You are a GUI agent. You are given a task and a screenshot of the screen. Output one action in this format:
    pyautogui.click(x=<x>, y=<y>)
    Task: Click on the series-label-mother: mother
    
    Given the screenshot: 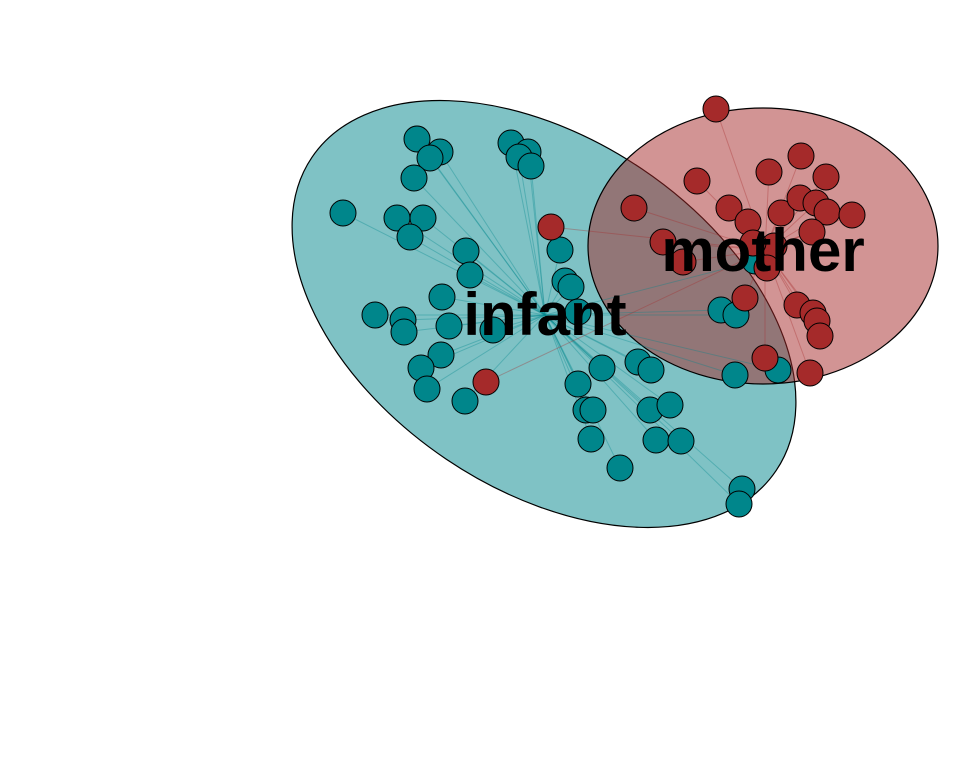 What is the action you would take?
    pyautogui.click(x=762, y=250)
    